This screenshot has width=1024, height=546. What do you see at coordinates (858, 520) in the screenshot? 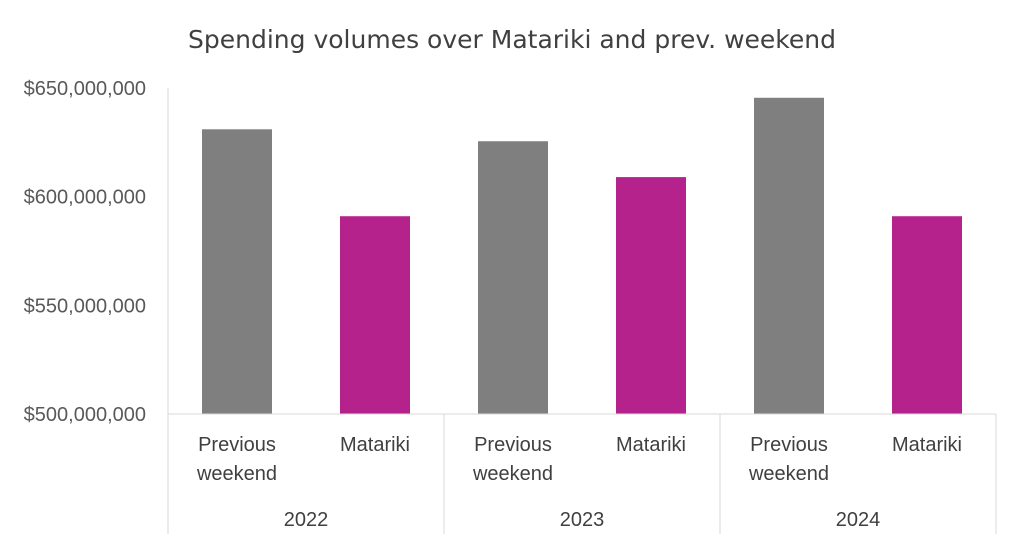
I see `group-label: 2024` at bounding box center [858, 520].